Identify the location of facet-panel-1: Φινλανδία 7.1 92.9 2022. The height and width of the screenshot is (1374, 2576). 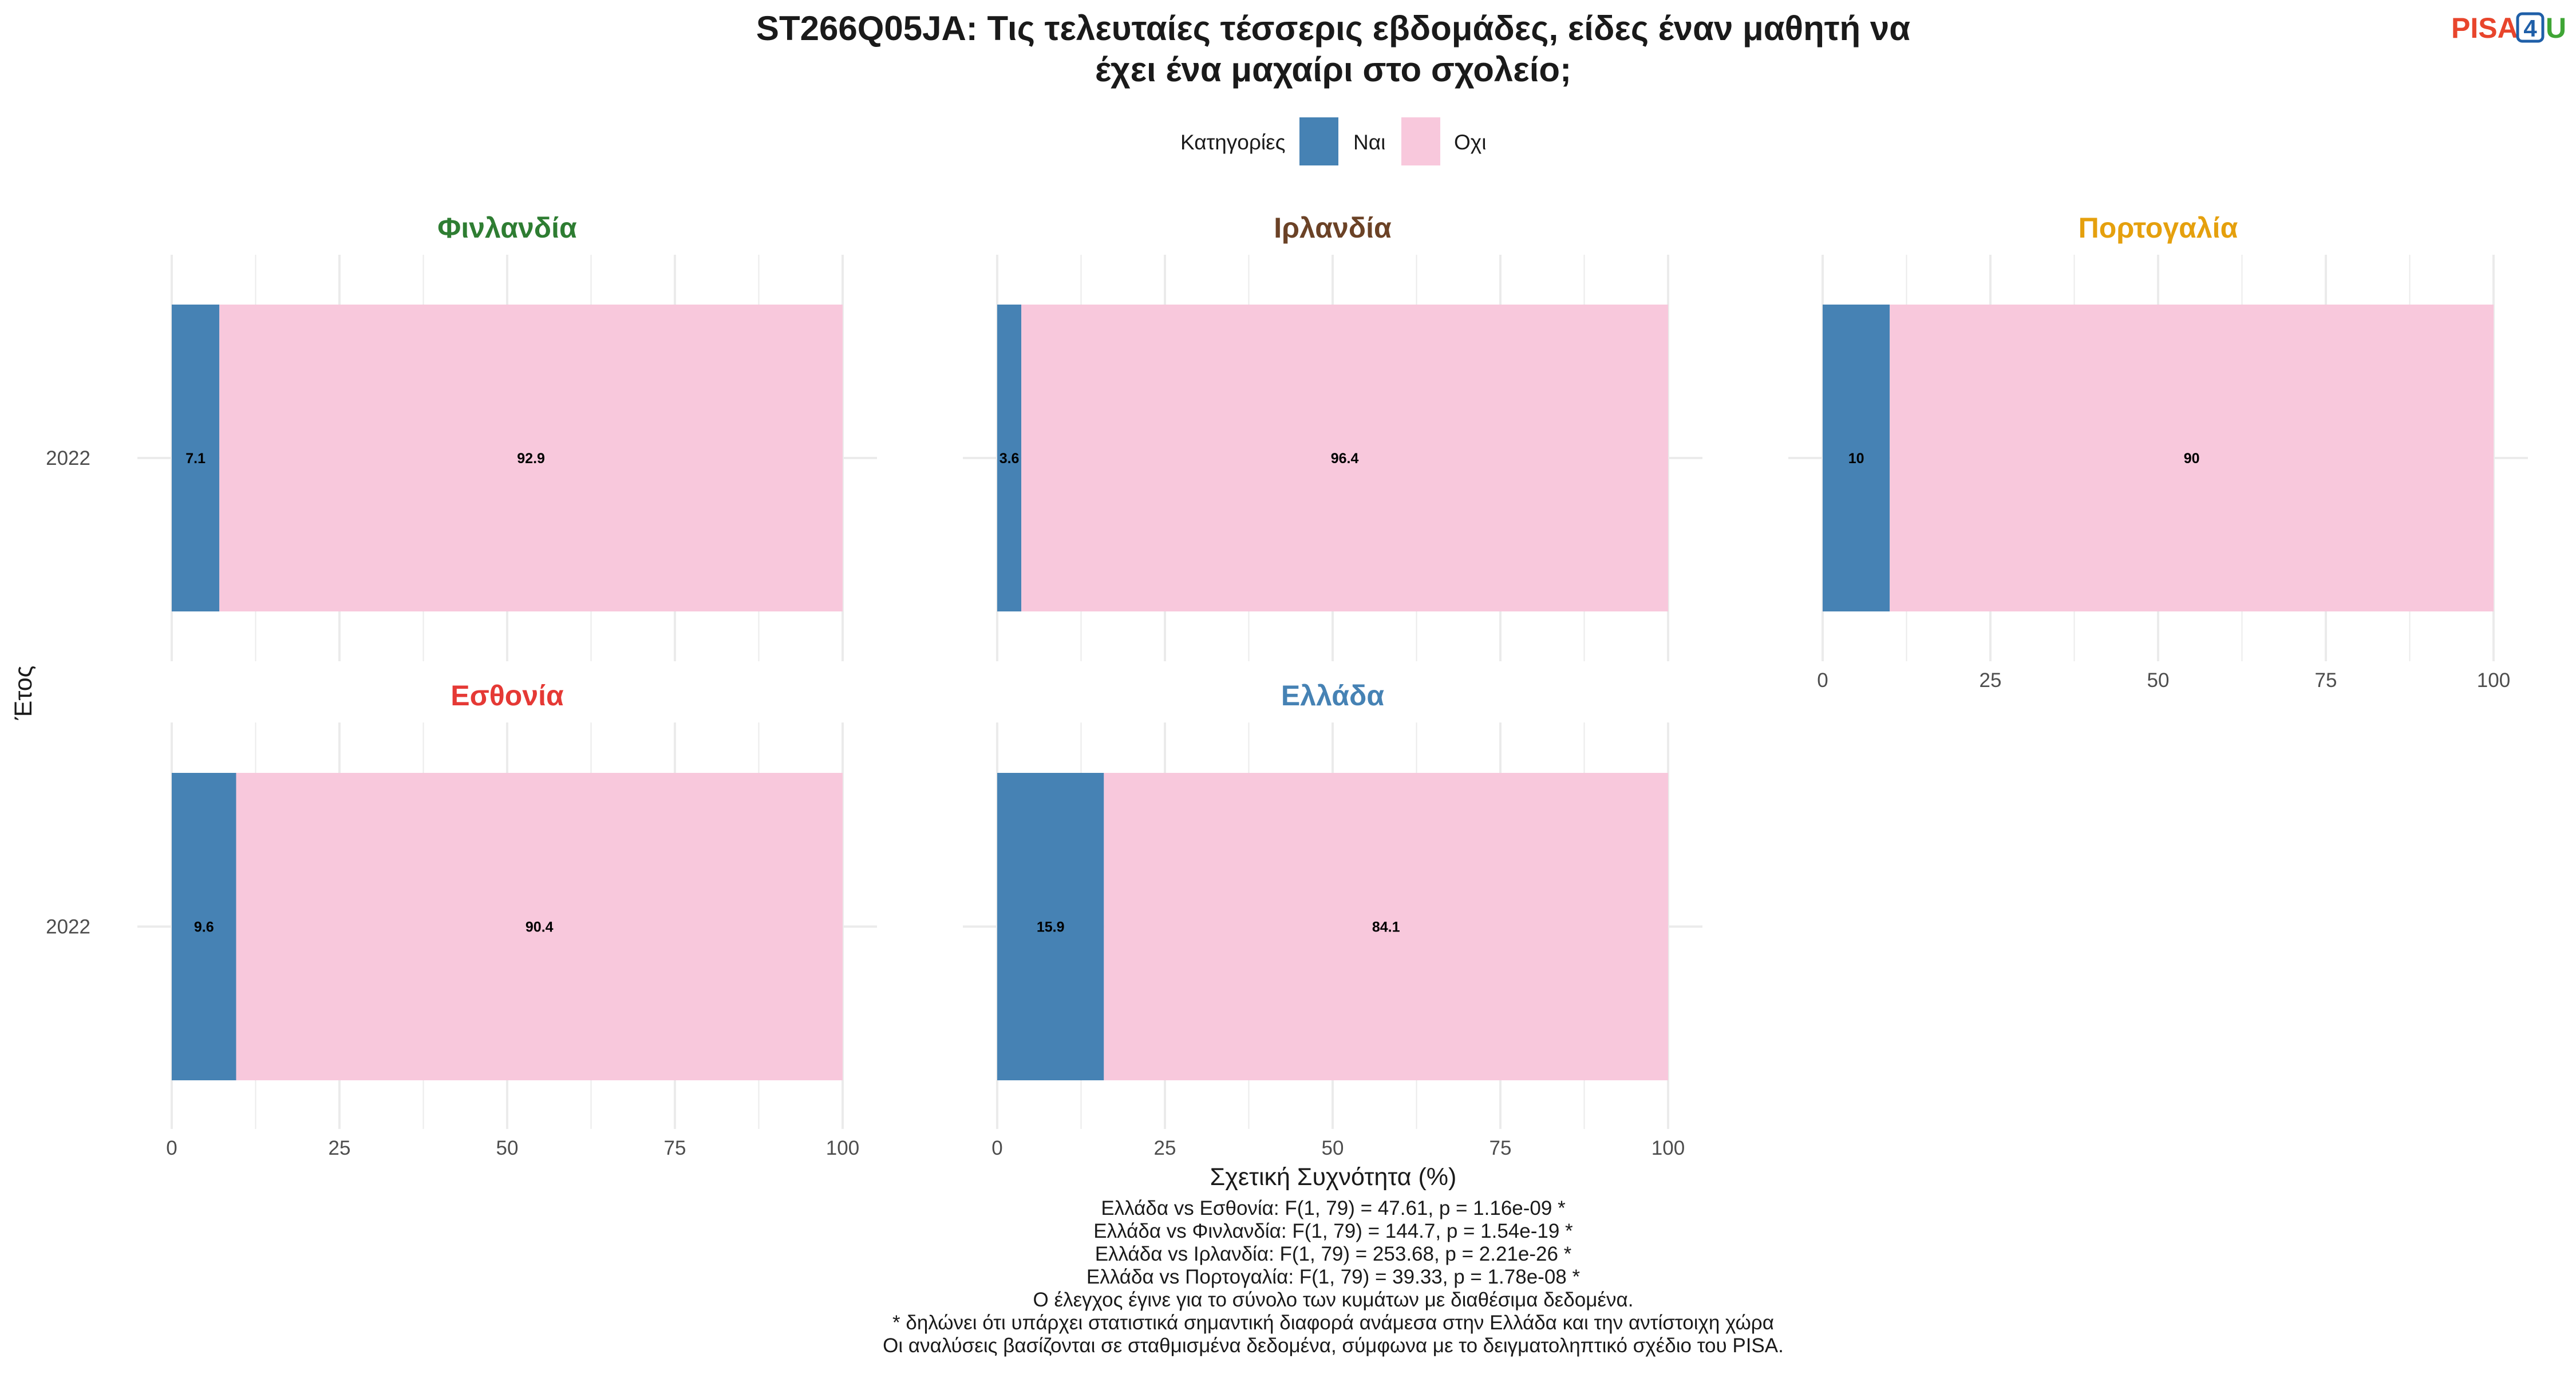
(461, 436).